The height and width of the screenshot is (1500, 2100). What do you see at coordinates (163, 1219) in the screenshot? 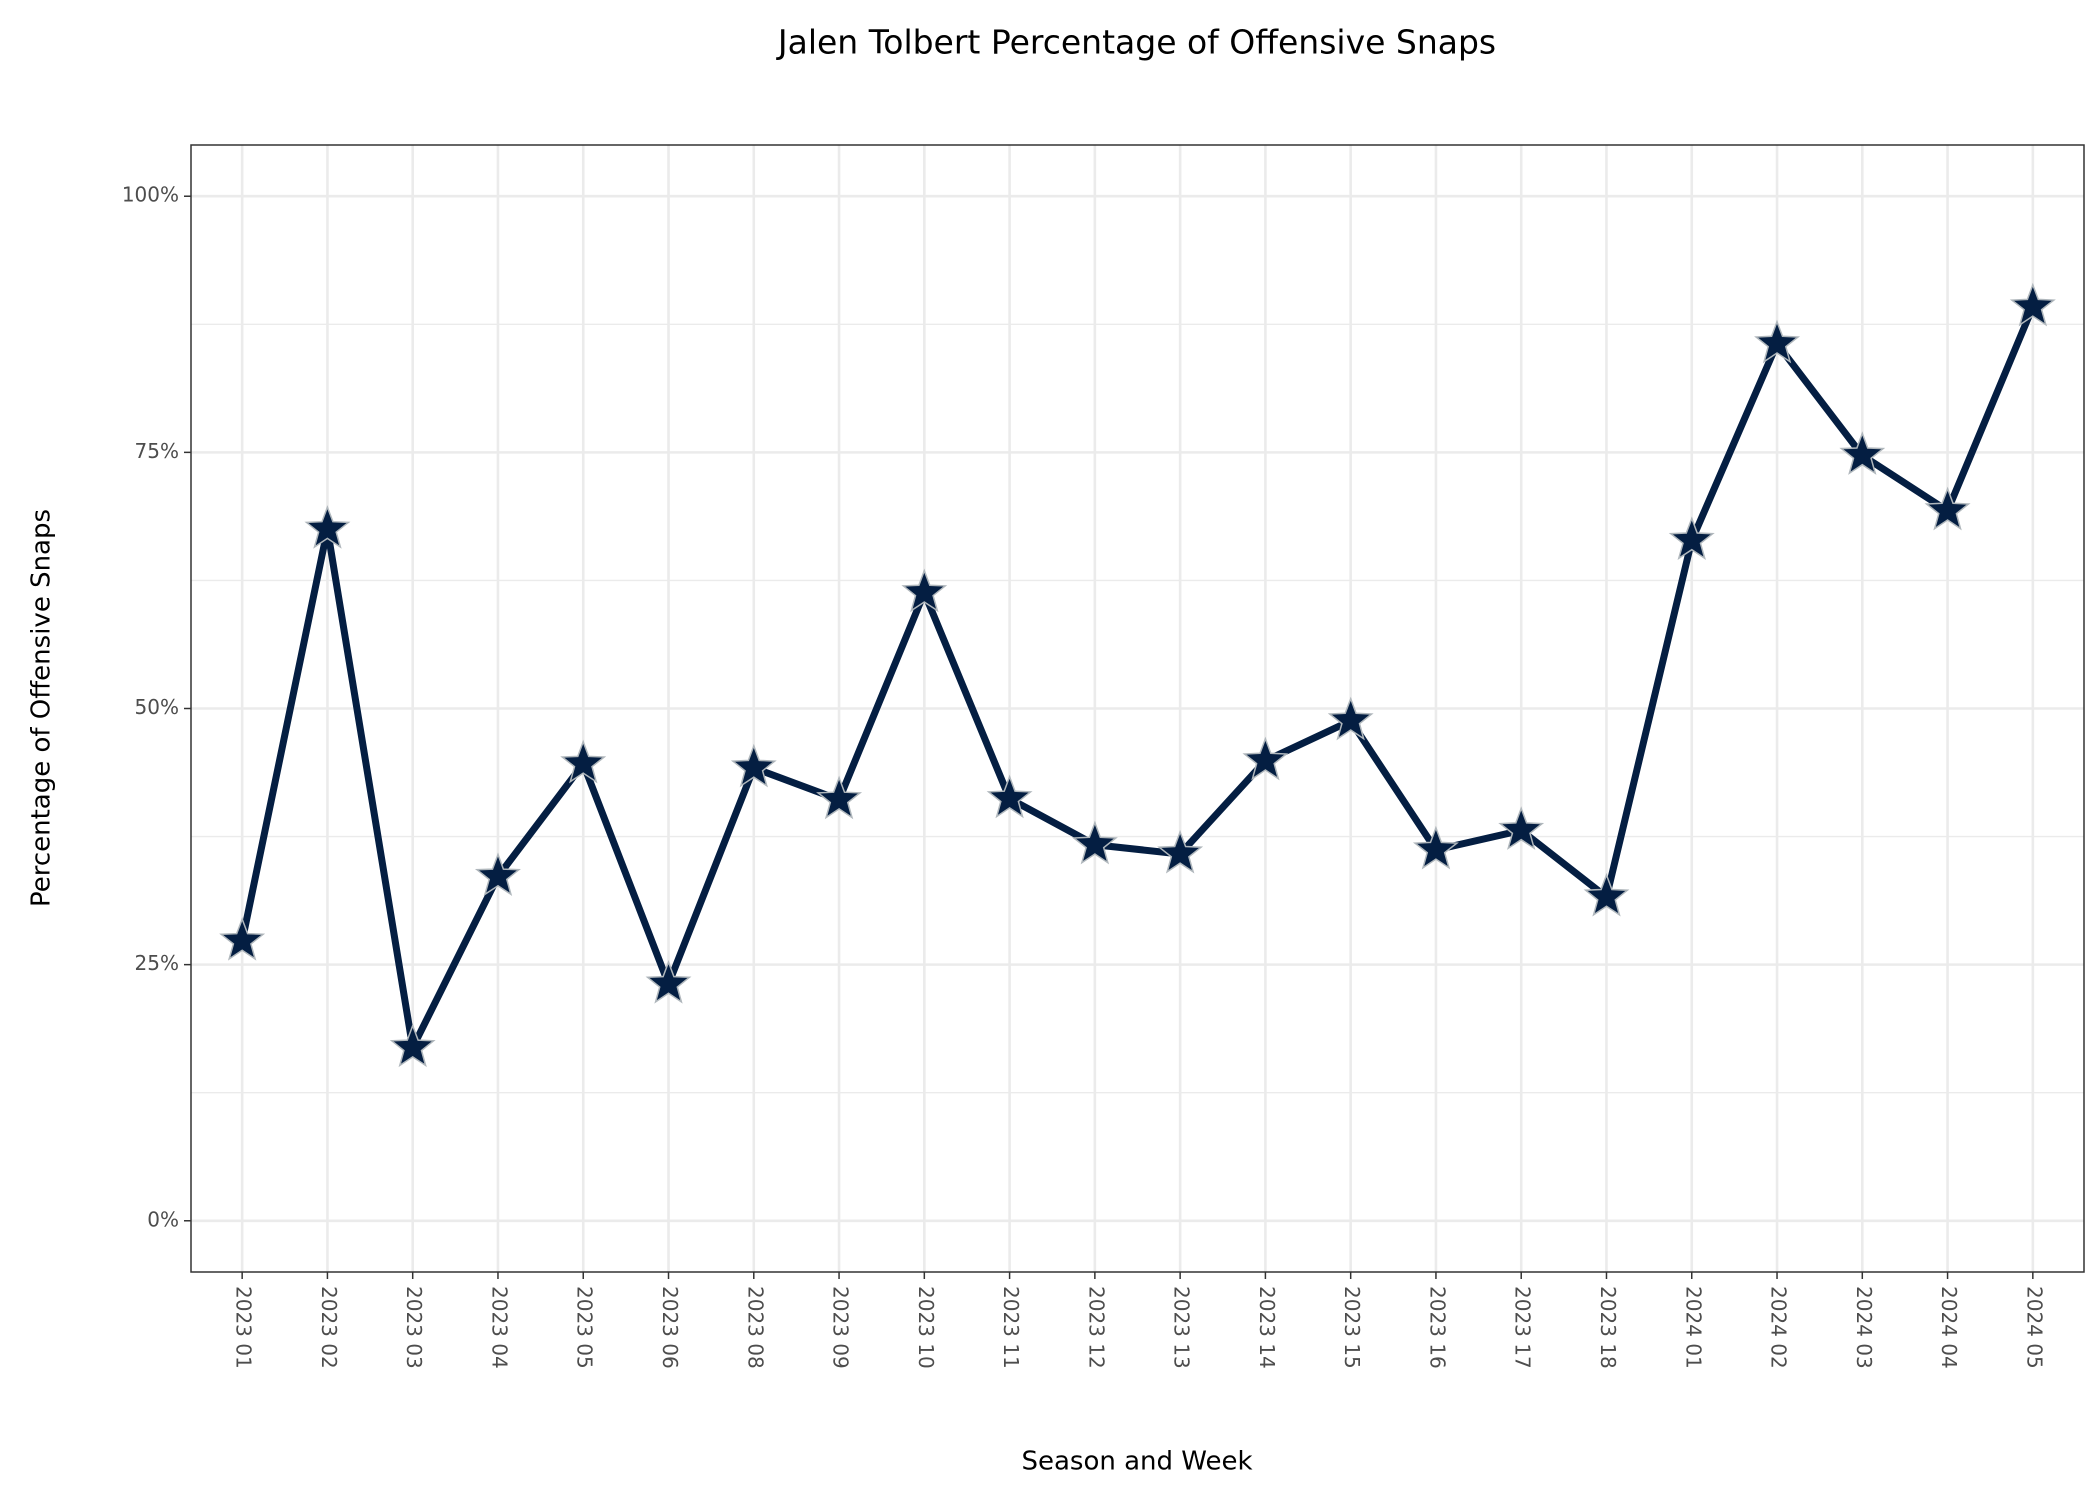
I see `y-tick-label: 0%` at bounding box center [163, 1219].